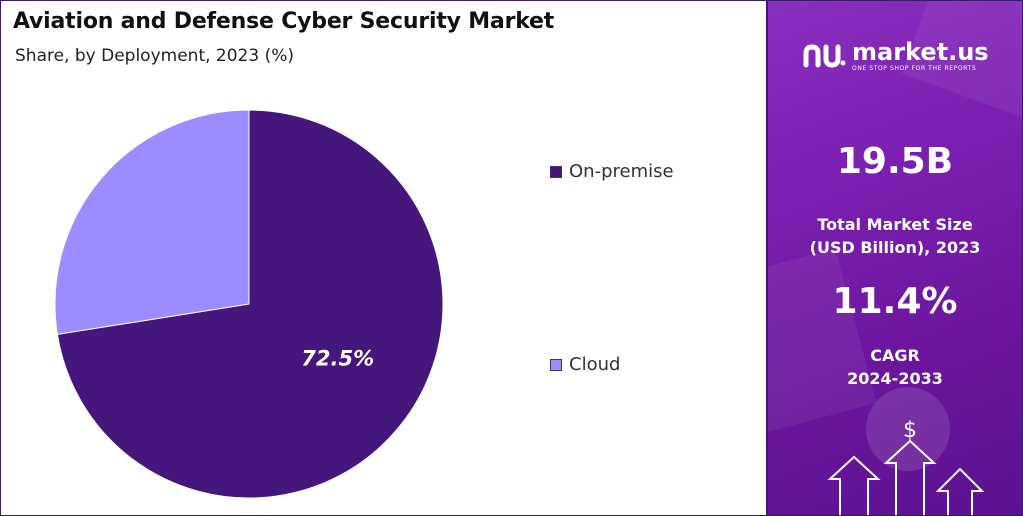  I want to click on market-size-value: 19.5B, so click(895, 161).